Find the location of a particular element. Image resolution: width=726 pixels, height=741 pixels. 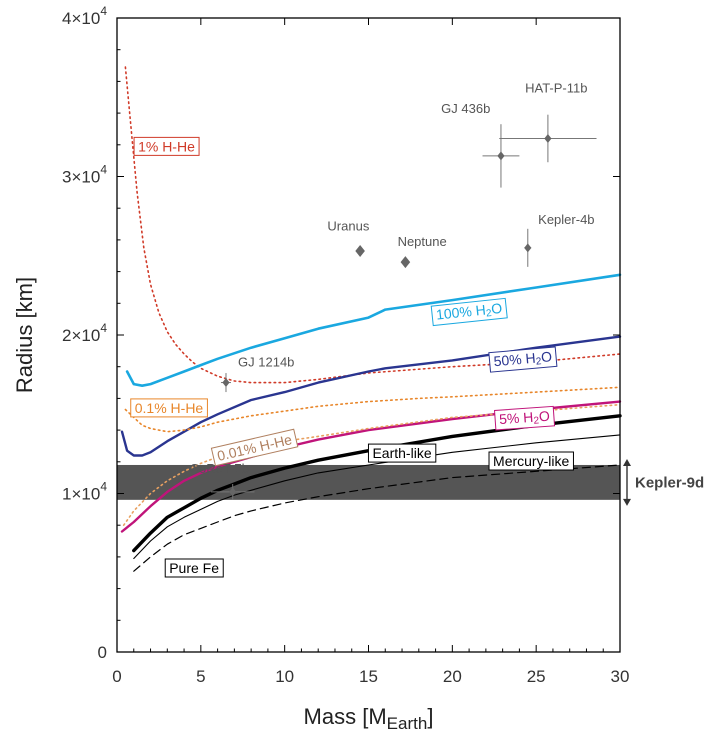

x-tick-label: 30 is located at coordinates (620, 676).